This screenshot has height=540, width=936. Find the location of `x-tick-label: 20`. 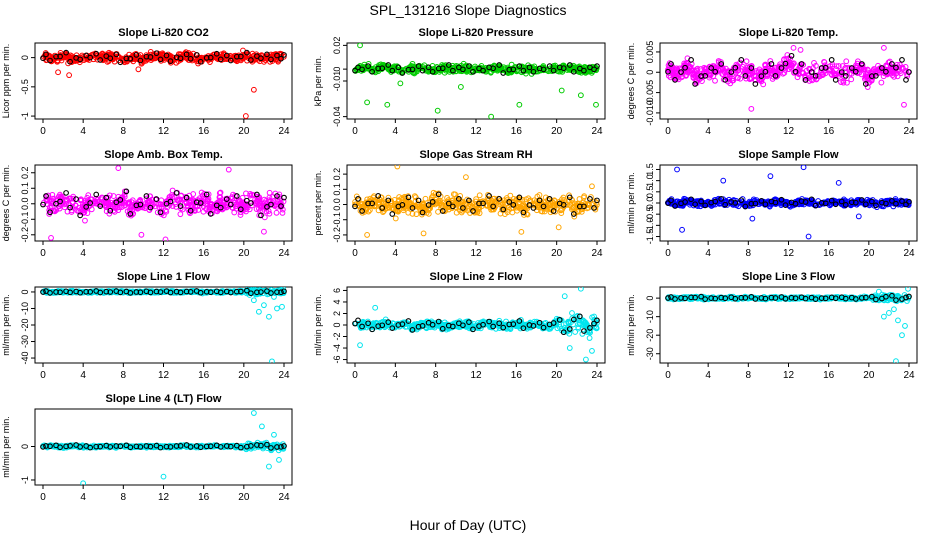

x-tick-label: 20 is located at coordinates (557, 131).